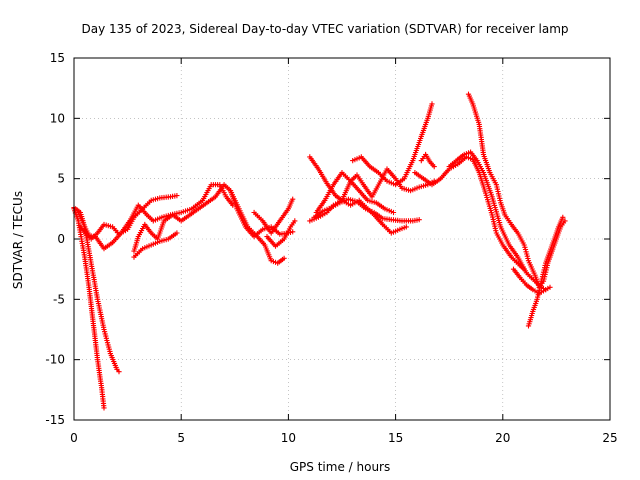  What do you see at coordinates (395, 438) in the screenshot?
I see `x-tick-label: 15` at bounding box center [395, 438].